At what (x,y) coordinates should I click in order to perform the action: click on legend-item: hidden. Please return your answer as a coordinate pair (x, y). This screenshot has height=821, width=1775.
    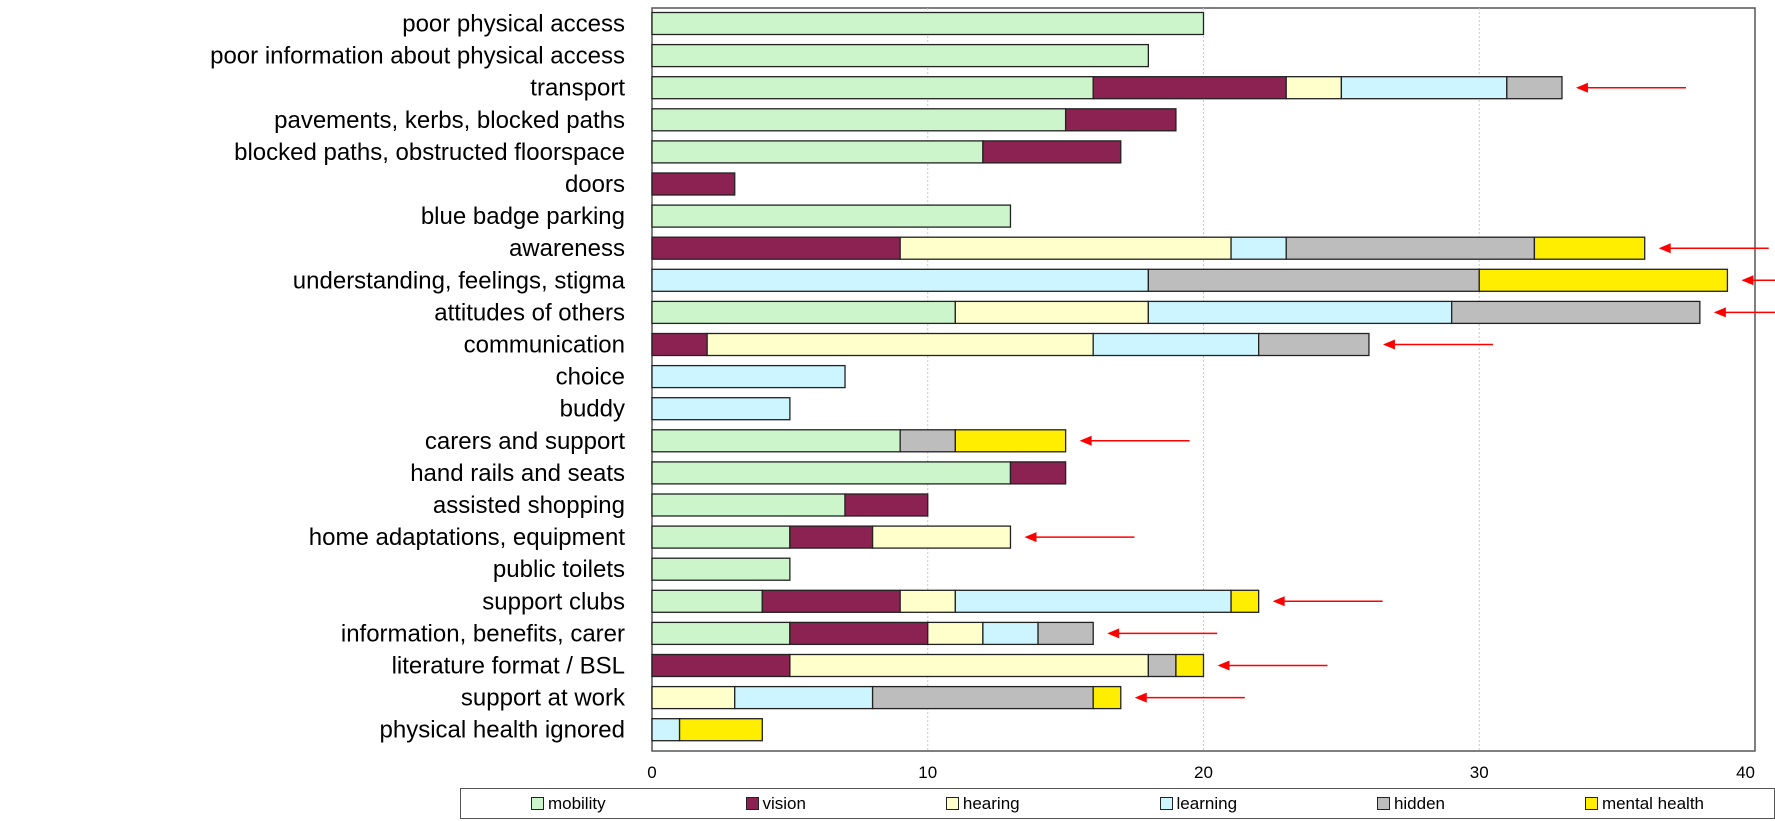
    Looking at the image, I should click on (1411, 803).